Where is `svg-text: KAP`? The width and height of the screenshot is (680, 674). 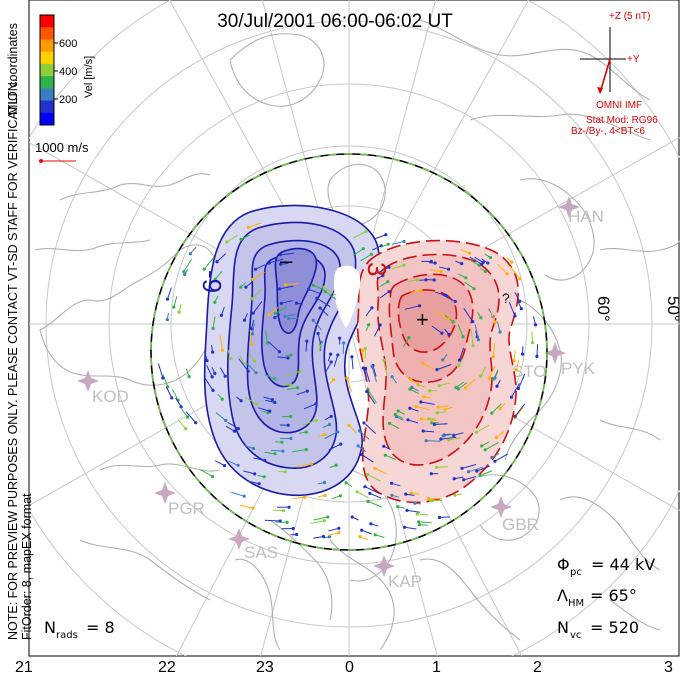 svg-text: KAP is located at coordinates (405, 581).